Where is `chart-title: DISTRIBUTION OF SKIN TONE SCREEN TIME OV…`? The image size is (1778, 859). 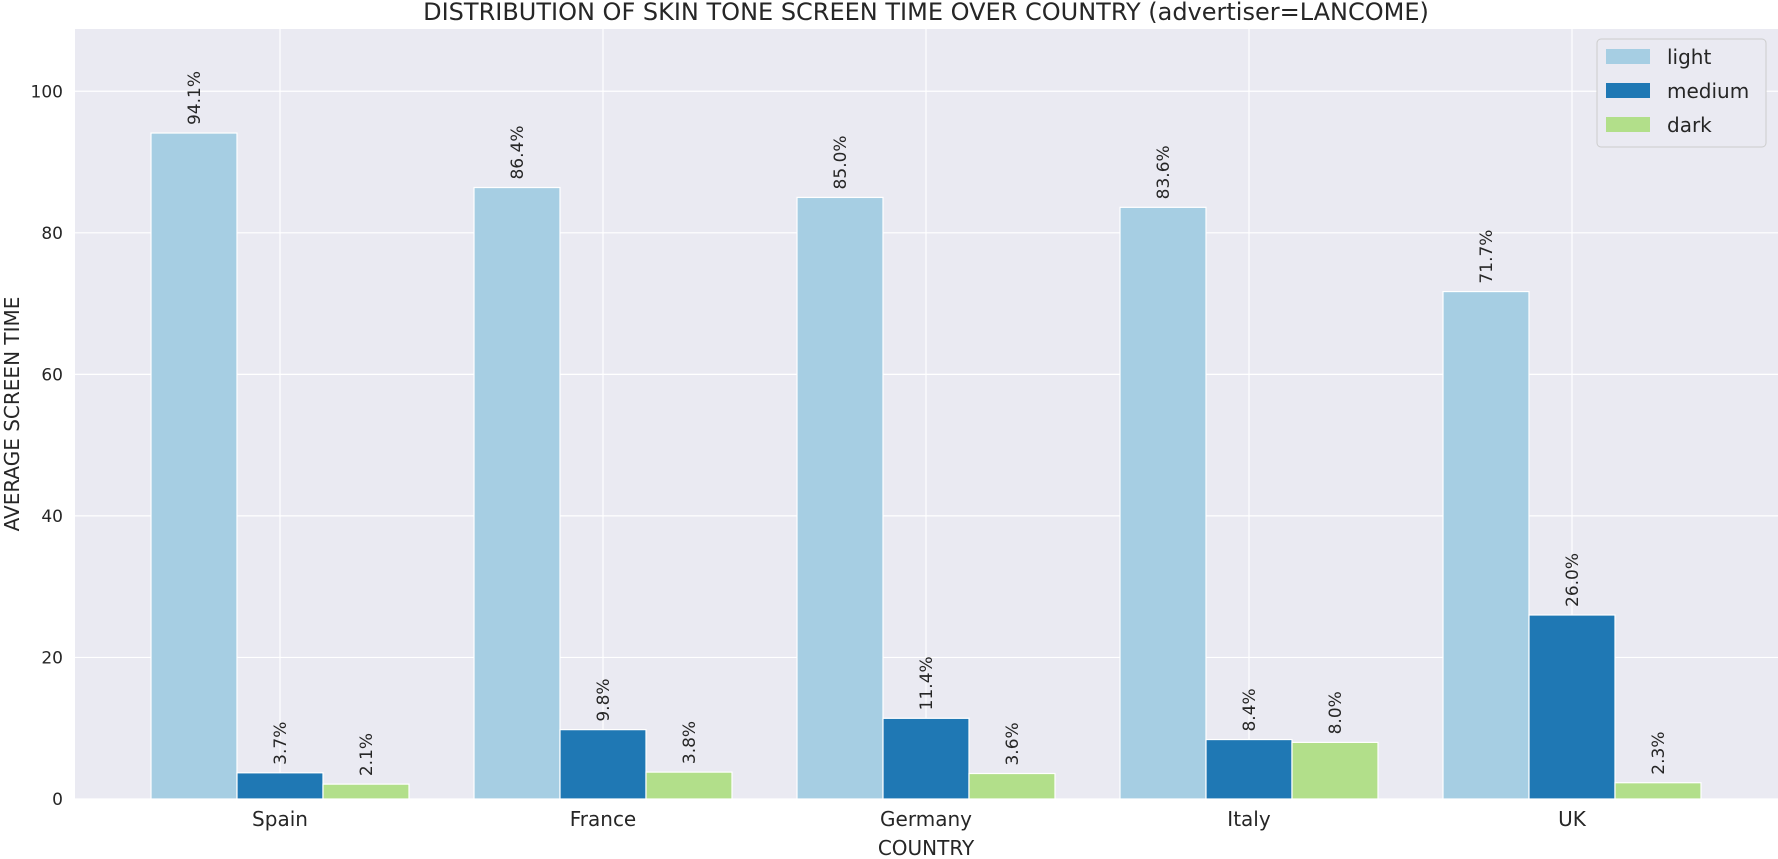
chart-title: DISTRIBUTION OF SKIN TONE SCREEN TIME OV… is located at coordinates (926, 13).